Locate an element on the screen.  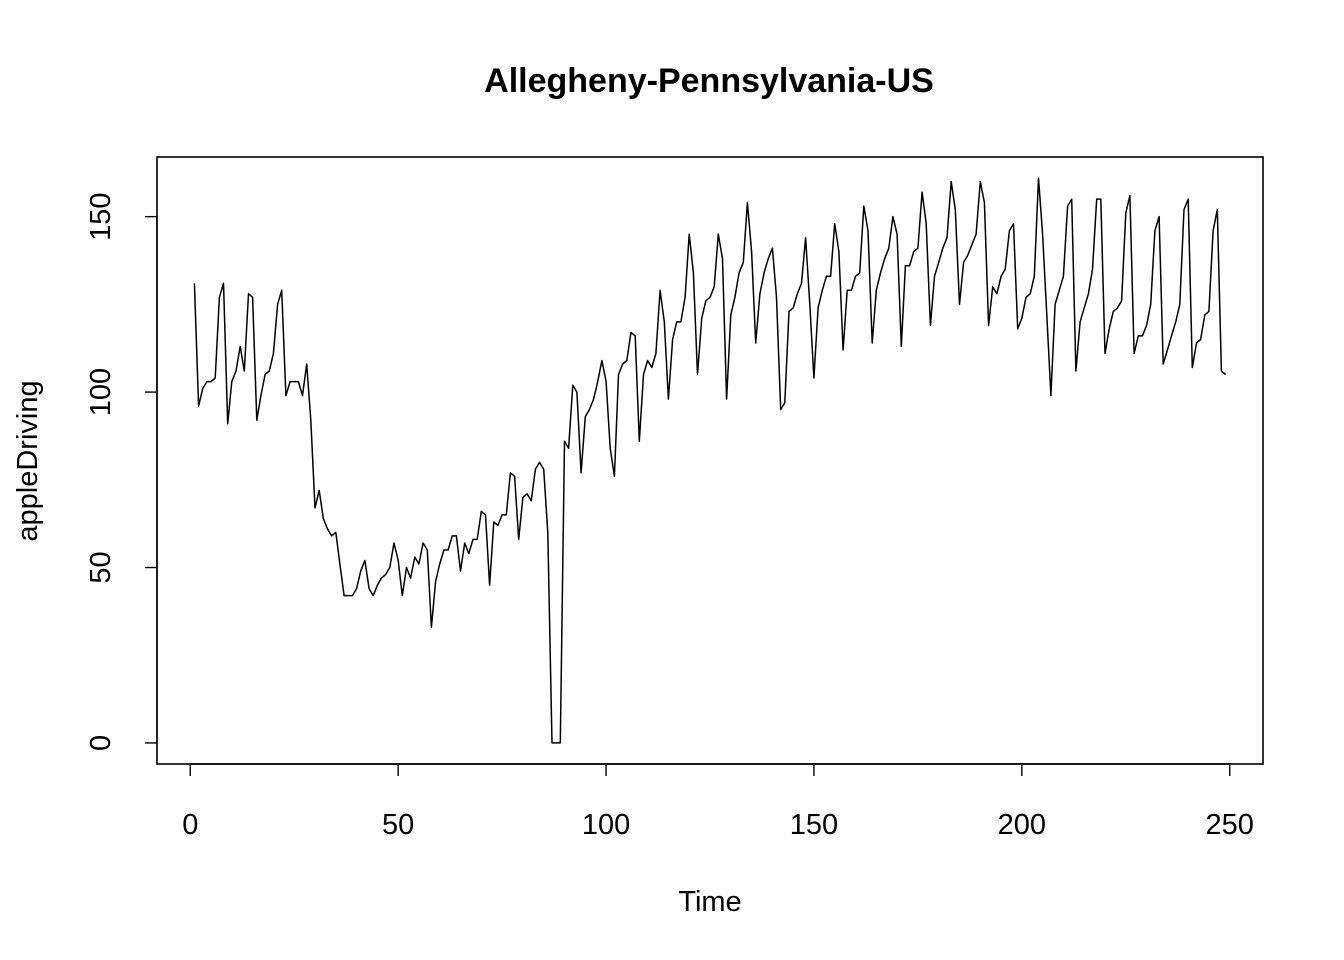
x-tick-label: 200 is located at coordinates (1022, 825).